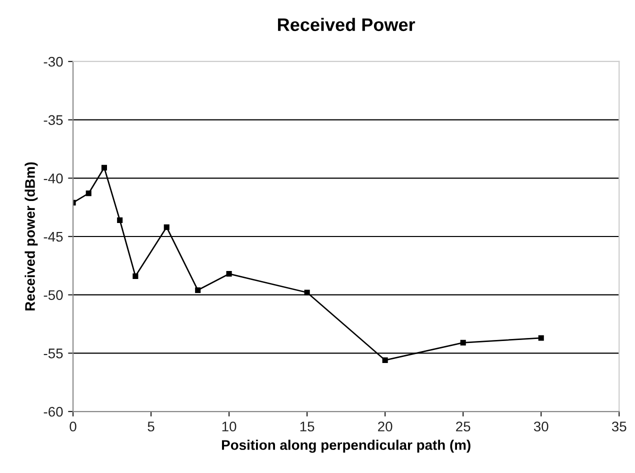  I want to click on y-tick-label: -40, so click(53, 179).